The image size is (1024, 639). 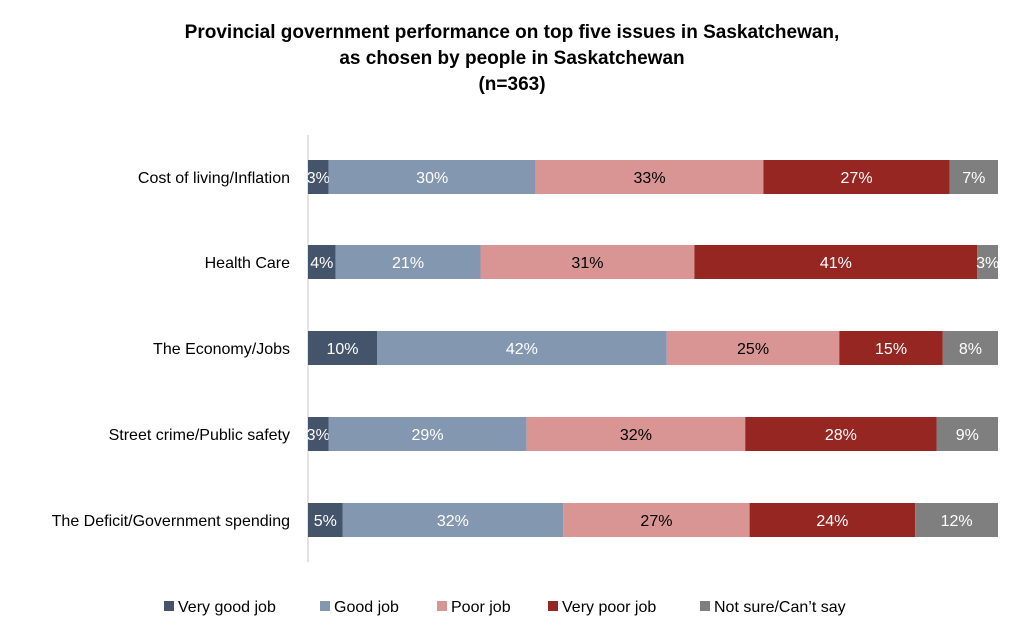 I want to click on chart-title-line-3: (n=363), so click(x=512, y=84).